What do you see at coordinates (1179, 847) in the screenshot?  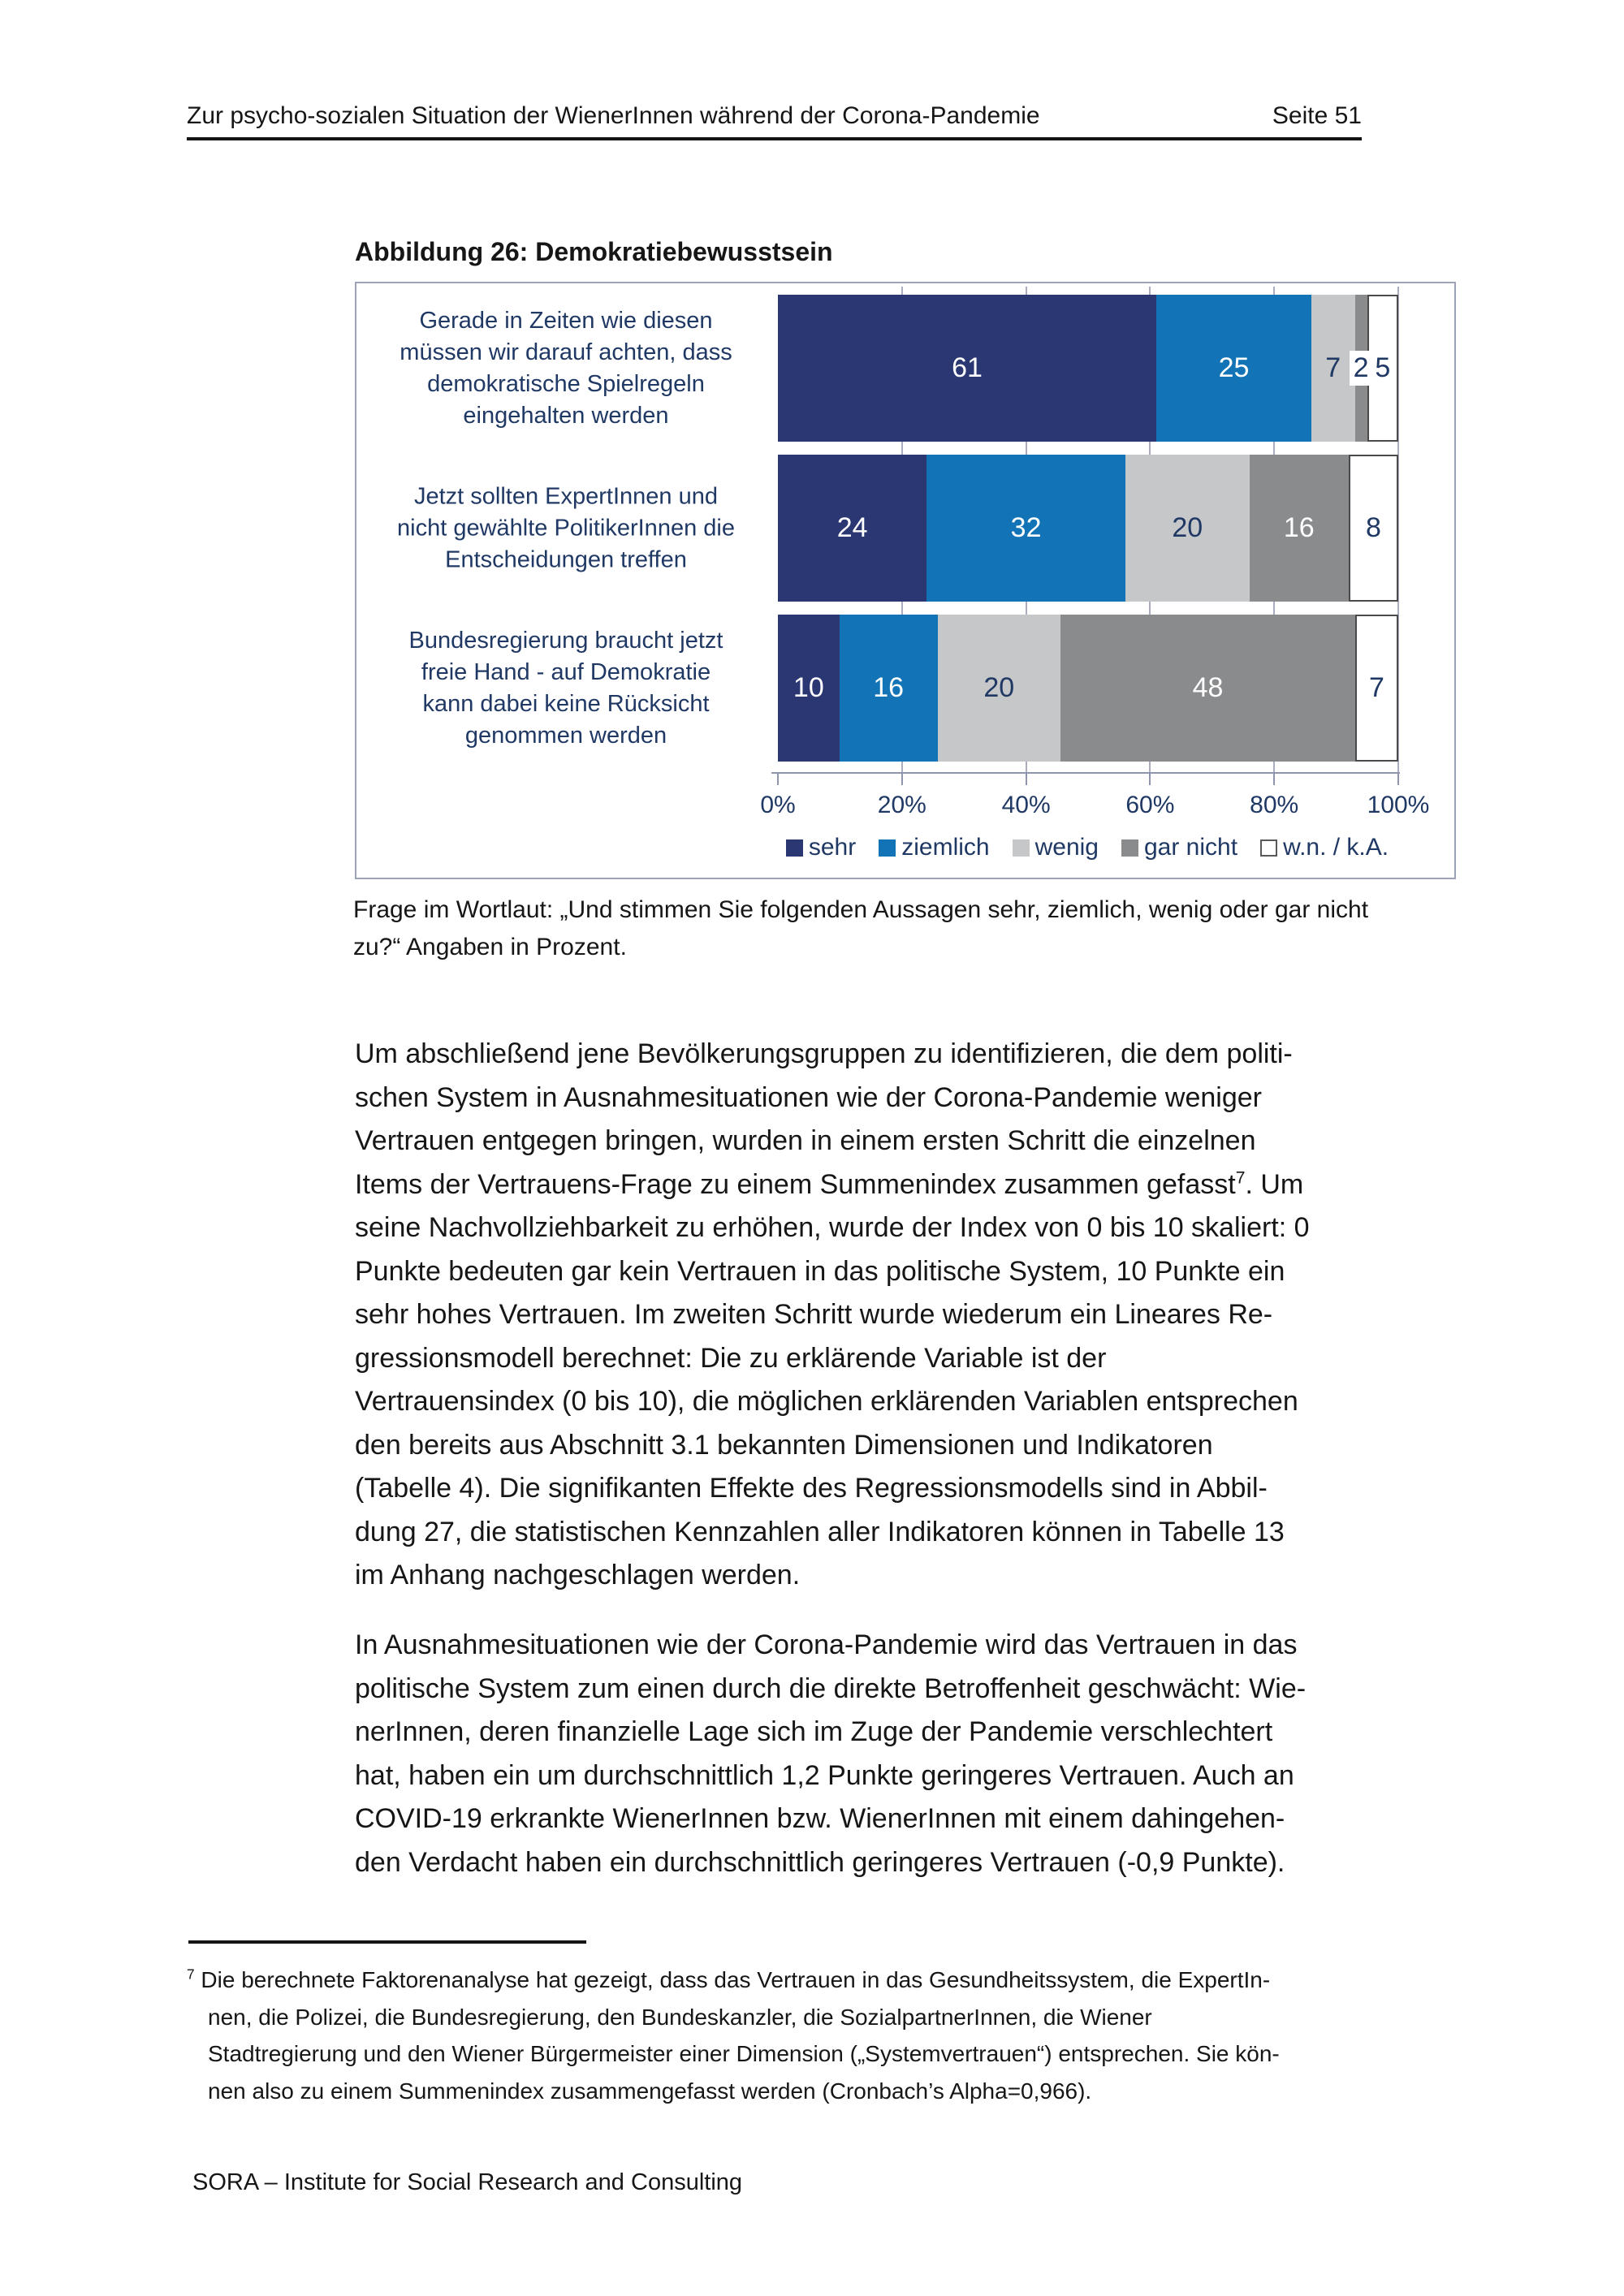 I see `legend-item: gar nicht` at bounding box center [1179, 847].